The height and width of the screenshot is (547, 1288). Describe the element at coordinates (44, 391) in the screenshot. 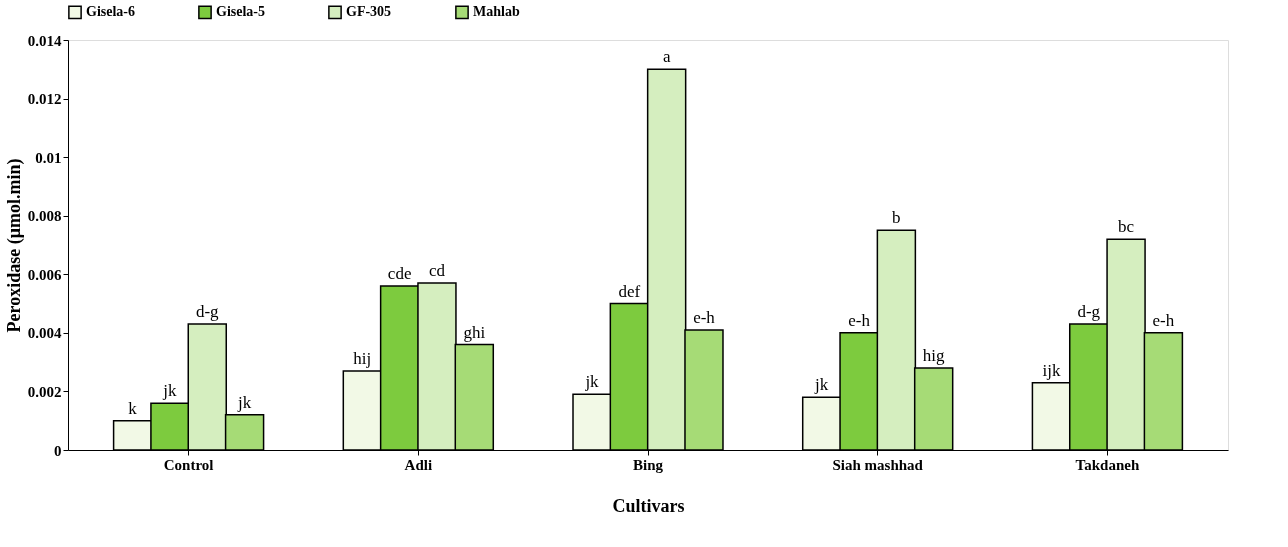

I see `y-tick-label: 0.002` at that location.